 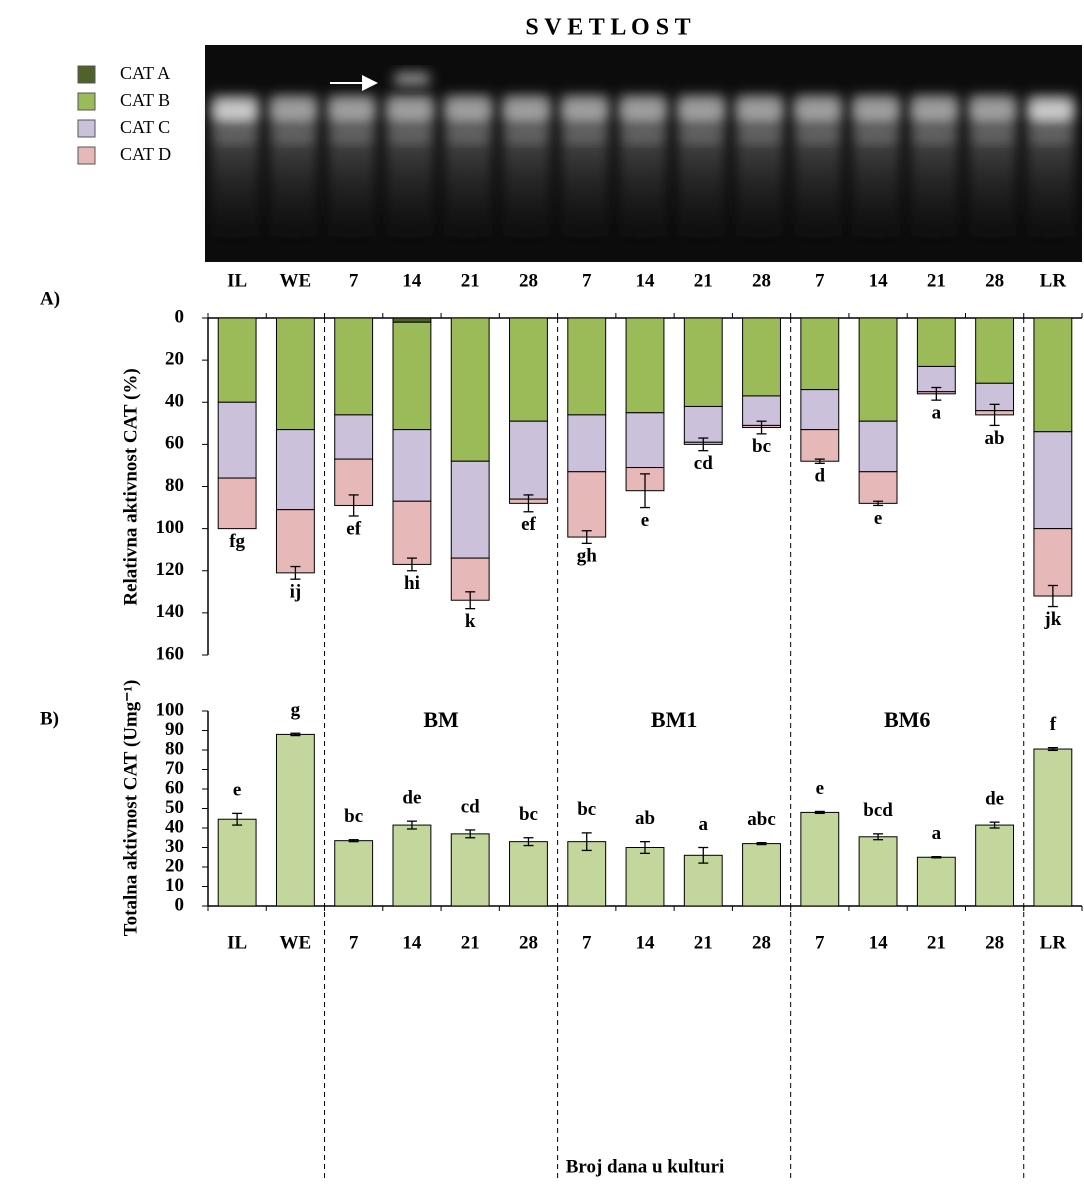 What do you see at coordinates (1053, 280) in the screenshot?
I see `lane-label: LR` at bounding box center [1053, 280].